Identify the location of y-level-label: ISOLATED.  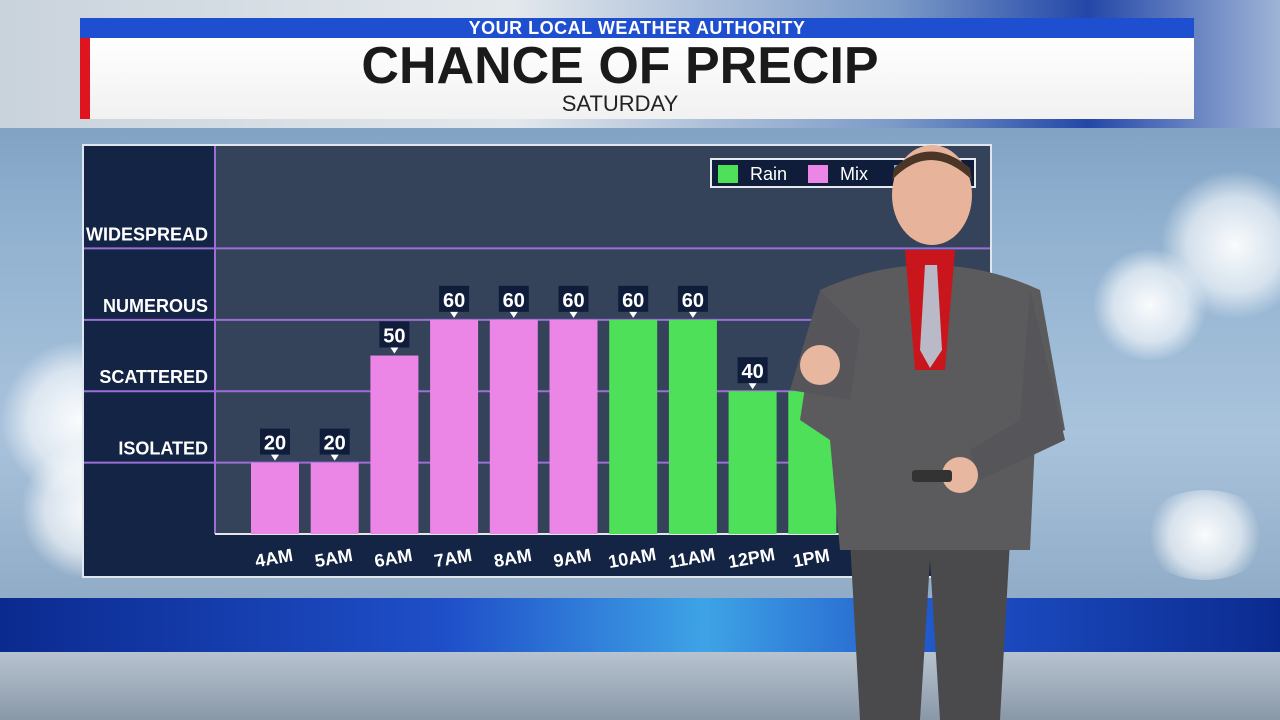
(163, 449).